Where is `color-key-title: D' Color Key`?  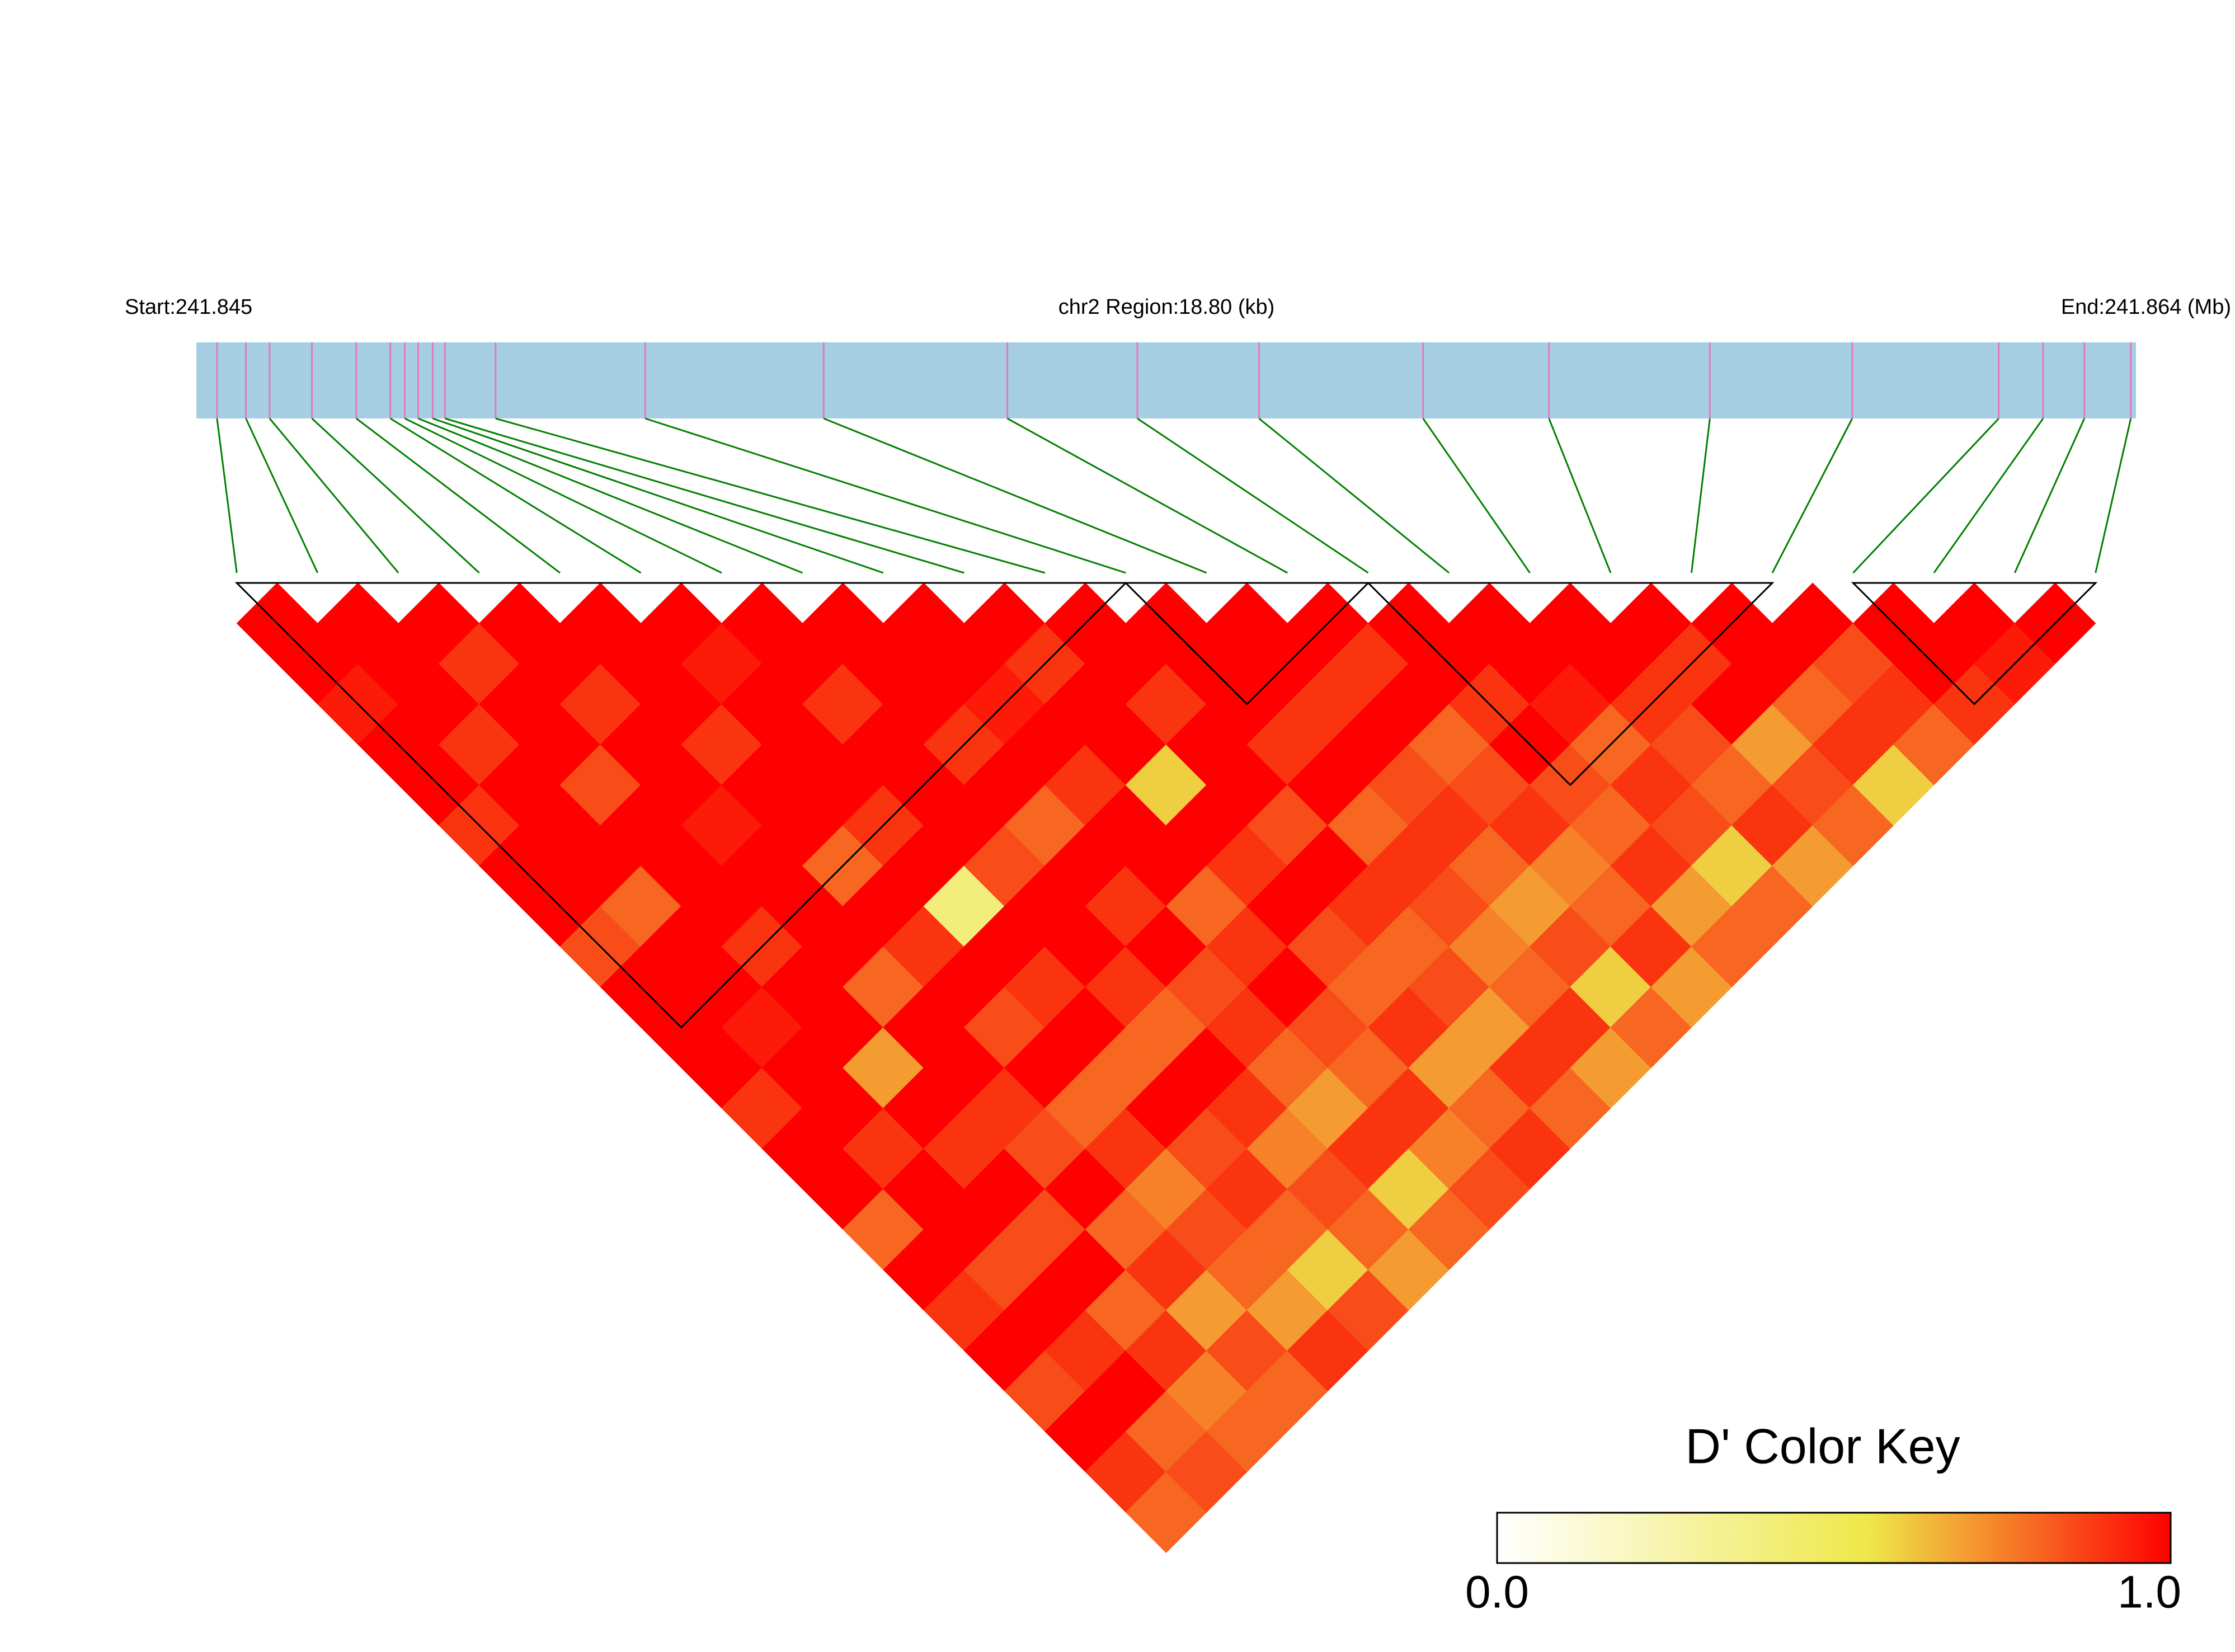
color-key-title: D' Color Key is located at coordinates (1822, 1446).